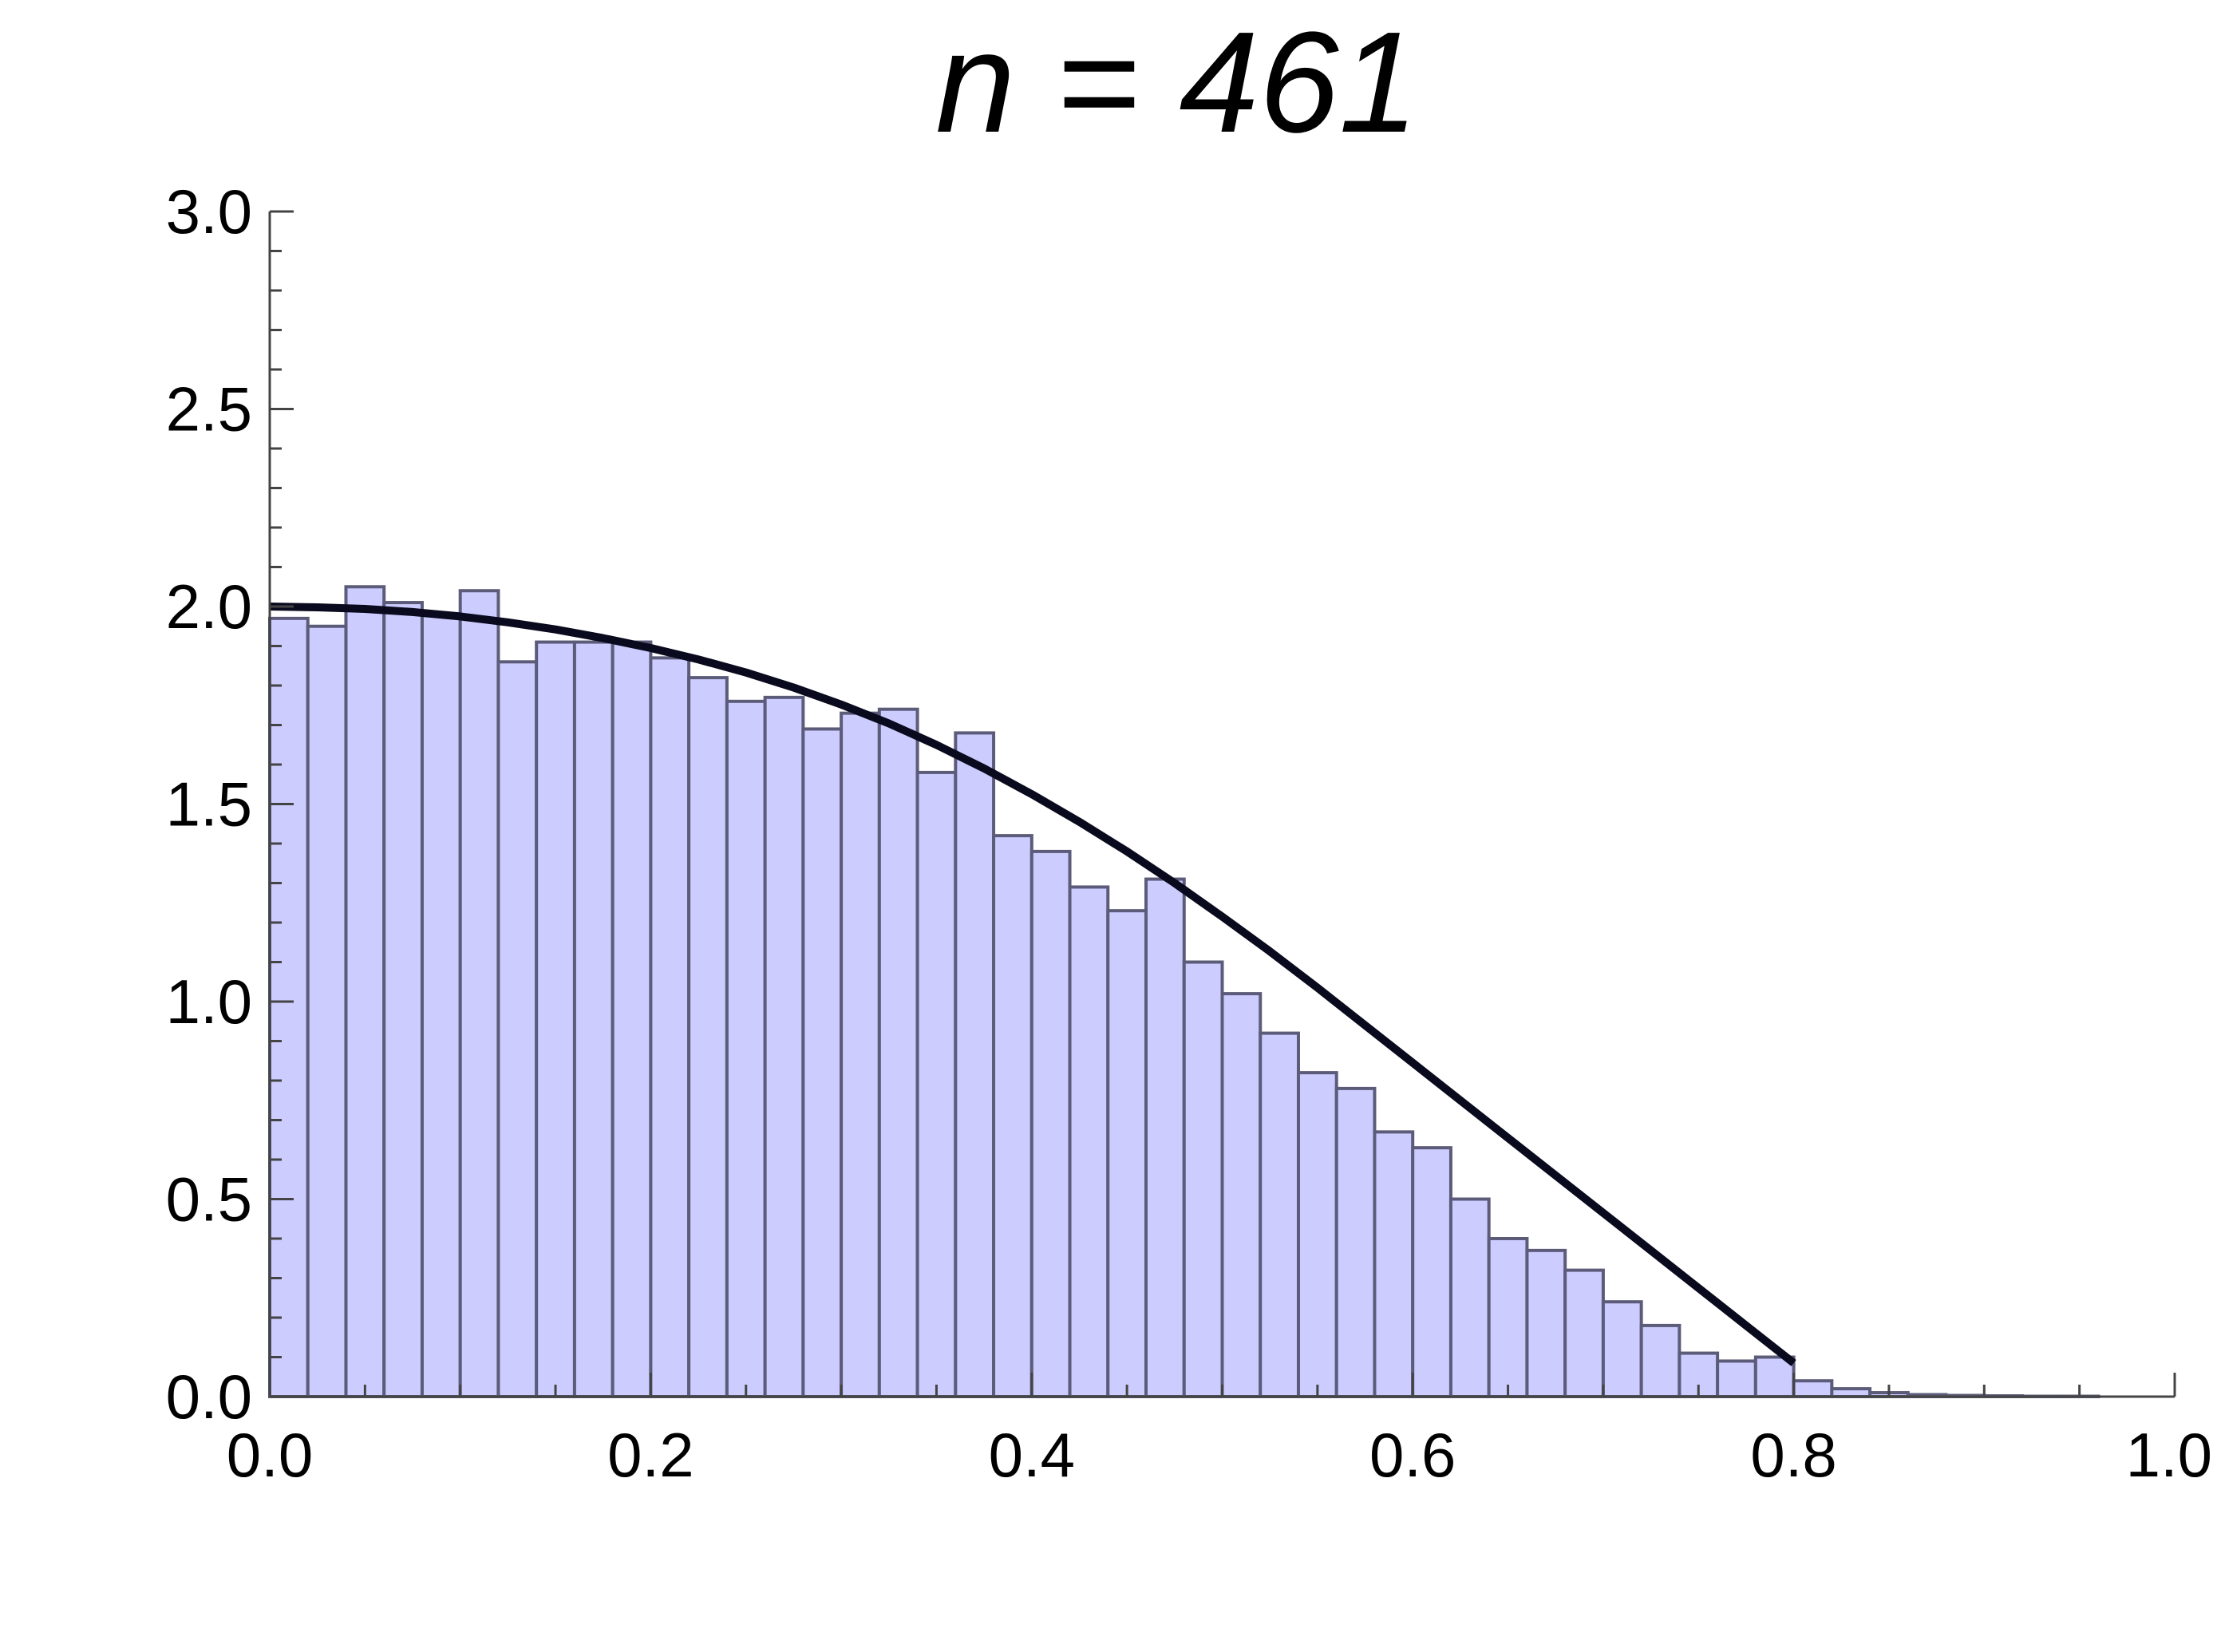  What do you see at coordinates (209, 1199) in the screenshot?
I see `y-tick-label: 0.5` at bounding box center [209, 1199].